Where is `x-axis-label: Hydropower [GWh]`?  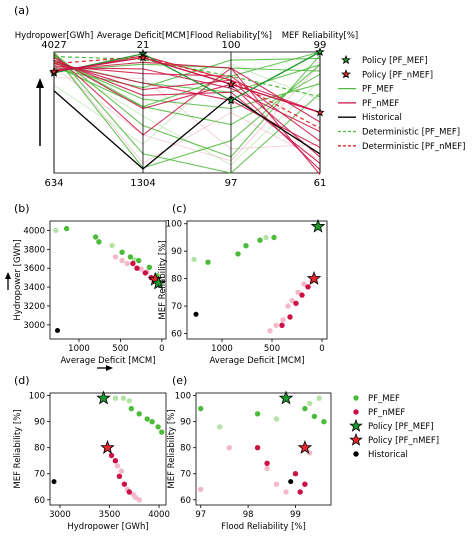 x-axis-label: Hydropower [GWh] is located at coordinates (107, 527).